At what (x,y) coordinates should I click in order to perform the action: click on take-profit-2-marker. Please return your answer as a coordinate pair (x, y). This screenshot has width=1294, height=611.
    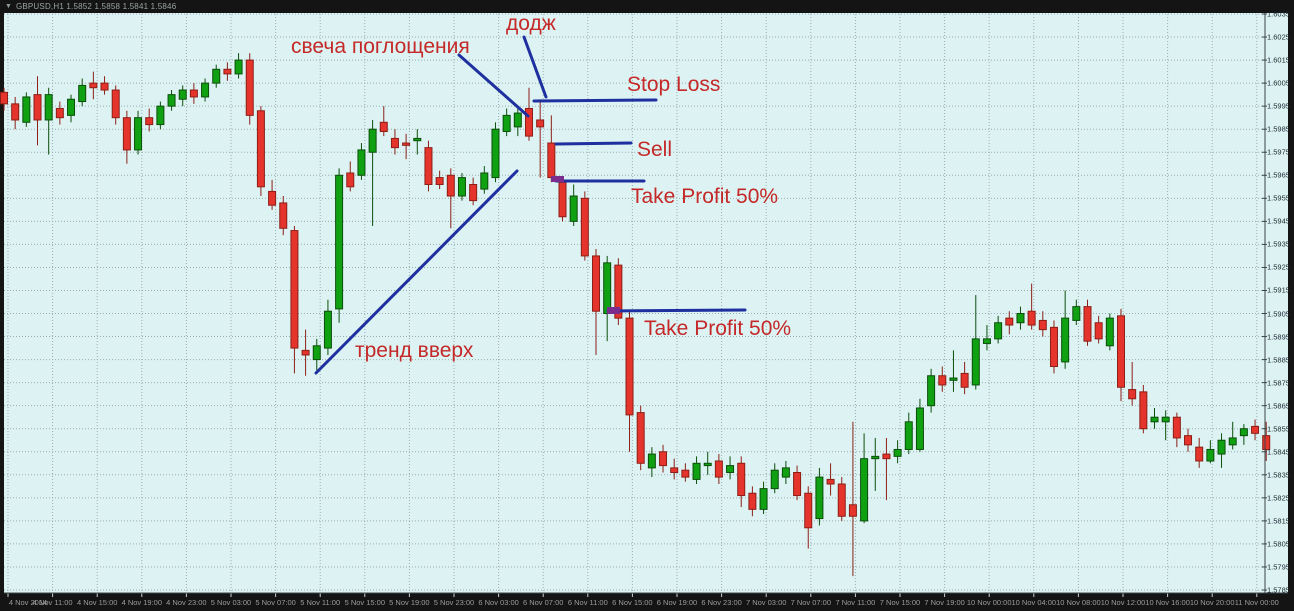
    Looking at the image, I should click on (613, 310).